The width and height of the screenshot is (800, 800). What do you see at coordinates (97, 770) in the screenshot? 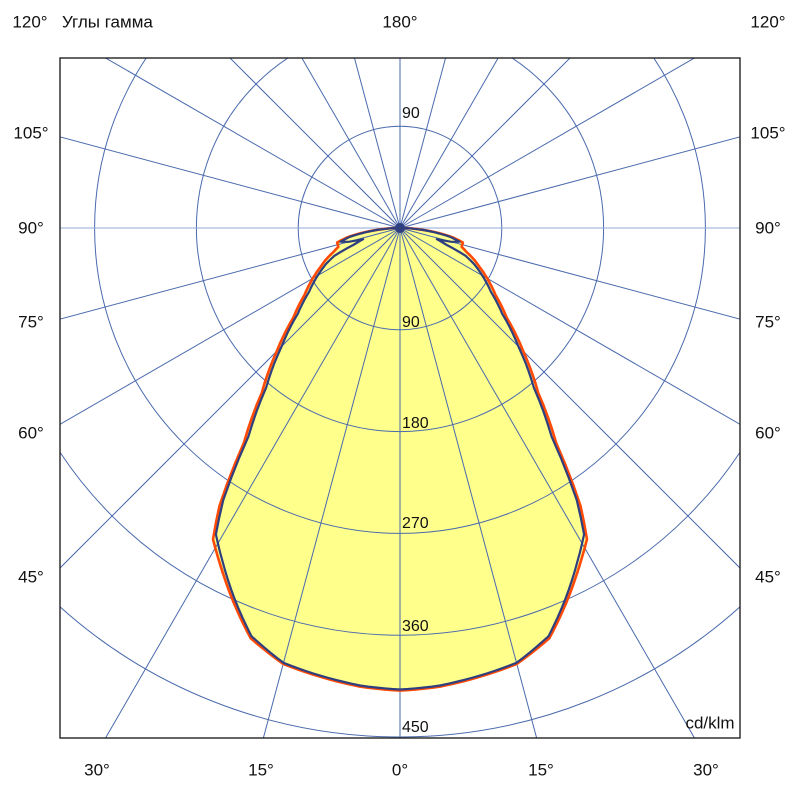
I see `gamma-label-bottom-left-30: 30°` at bounding box center [97, 770].